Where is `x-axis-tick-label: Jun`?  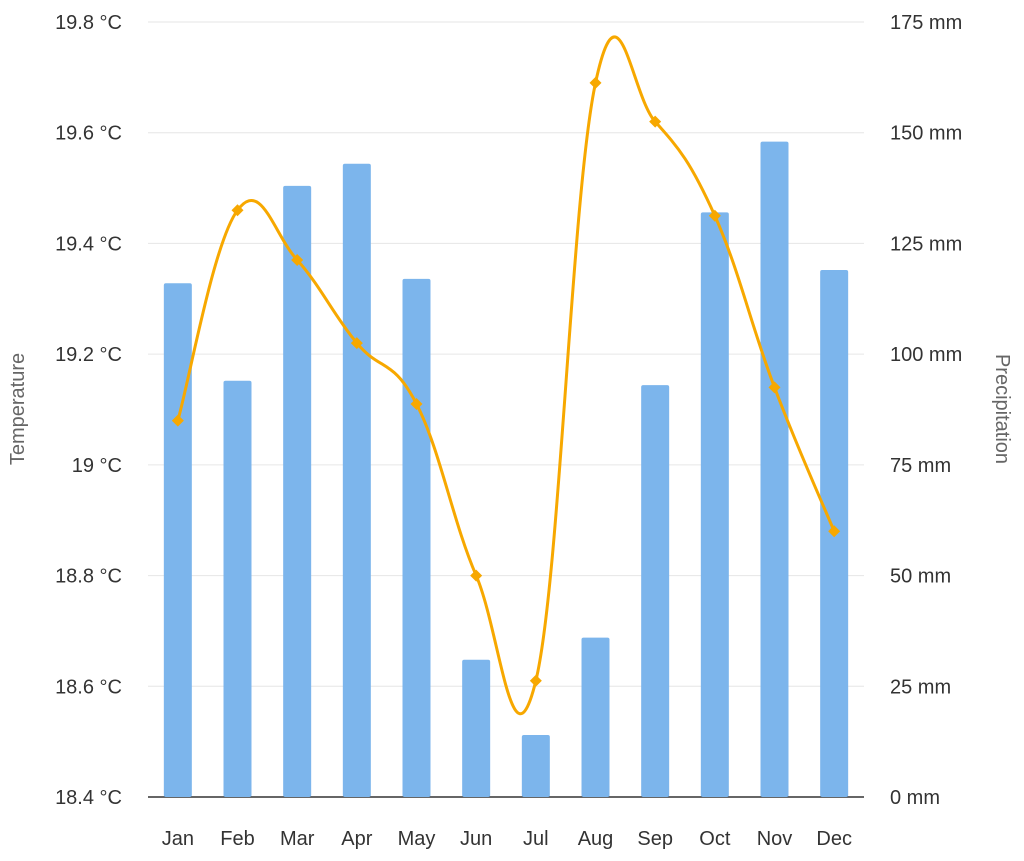 x-axis-tick-label: Jun is located at coordinates (476, 839).